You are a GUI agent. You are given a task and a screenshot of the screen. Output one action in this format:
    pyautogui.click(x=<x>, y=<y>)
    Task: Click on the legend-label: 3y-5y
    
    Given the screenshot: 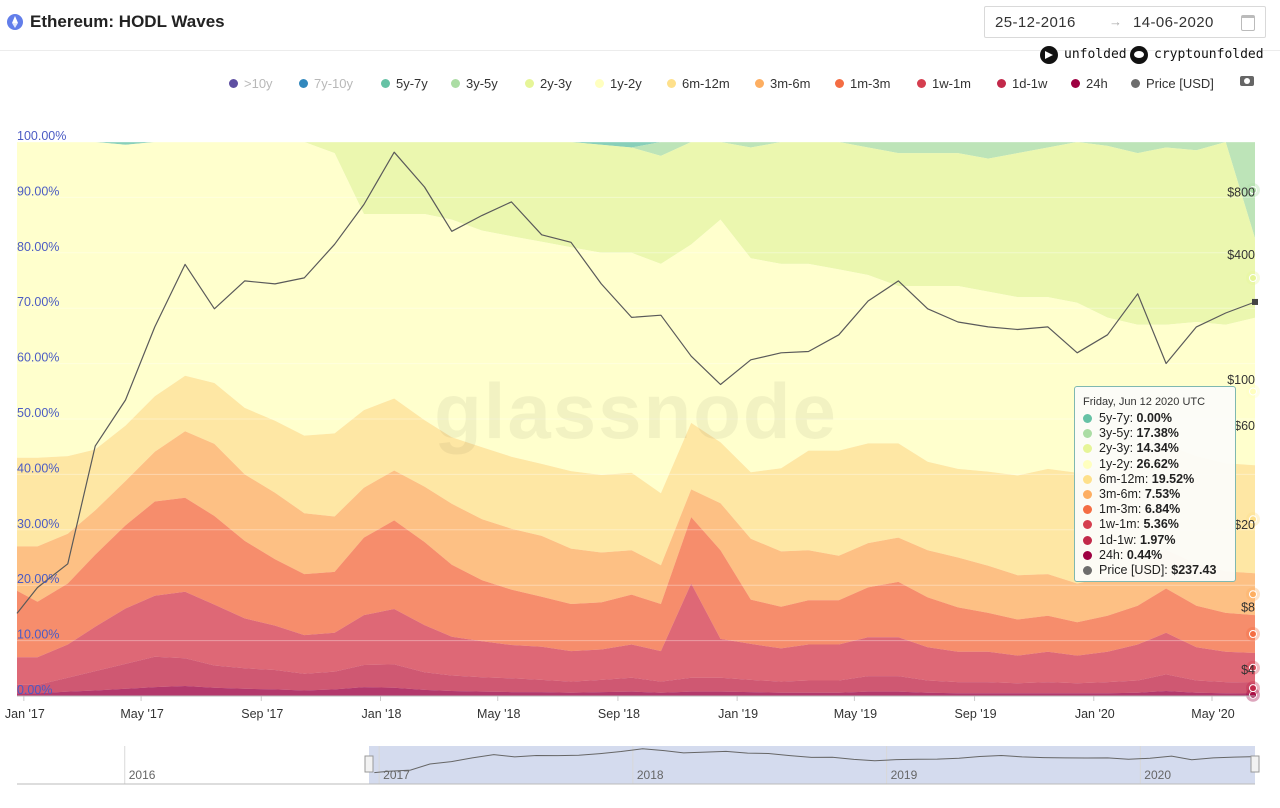 What is the action you would take?
    pyautogui.click(x=482, y=83)
    